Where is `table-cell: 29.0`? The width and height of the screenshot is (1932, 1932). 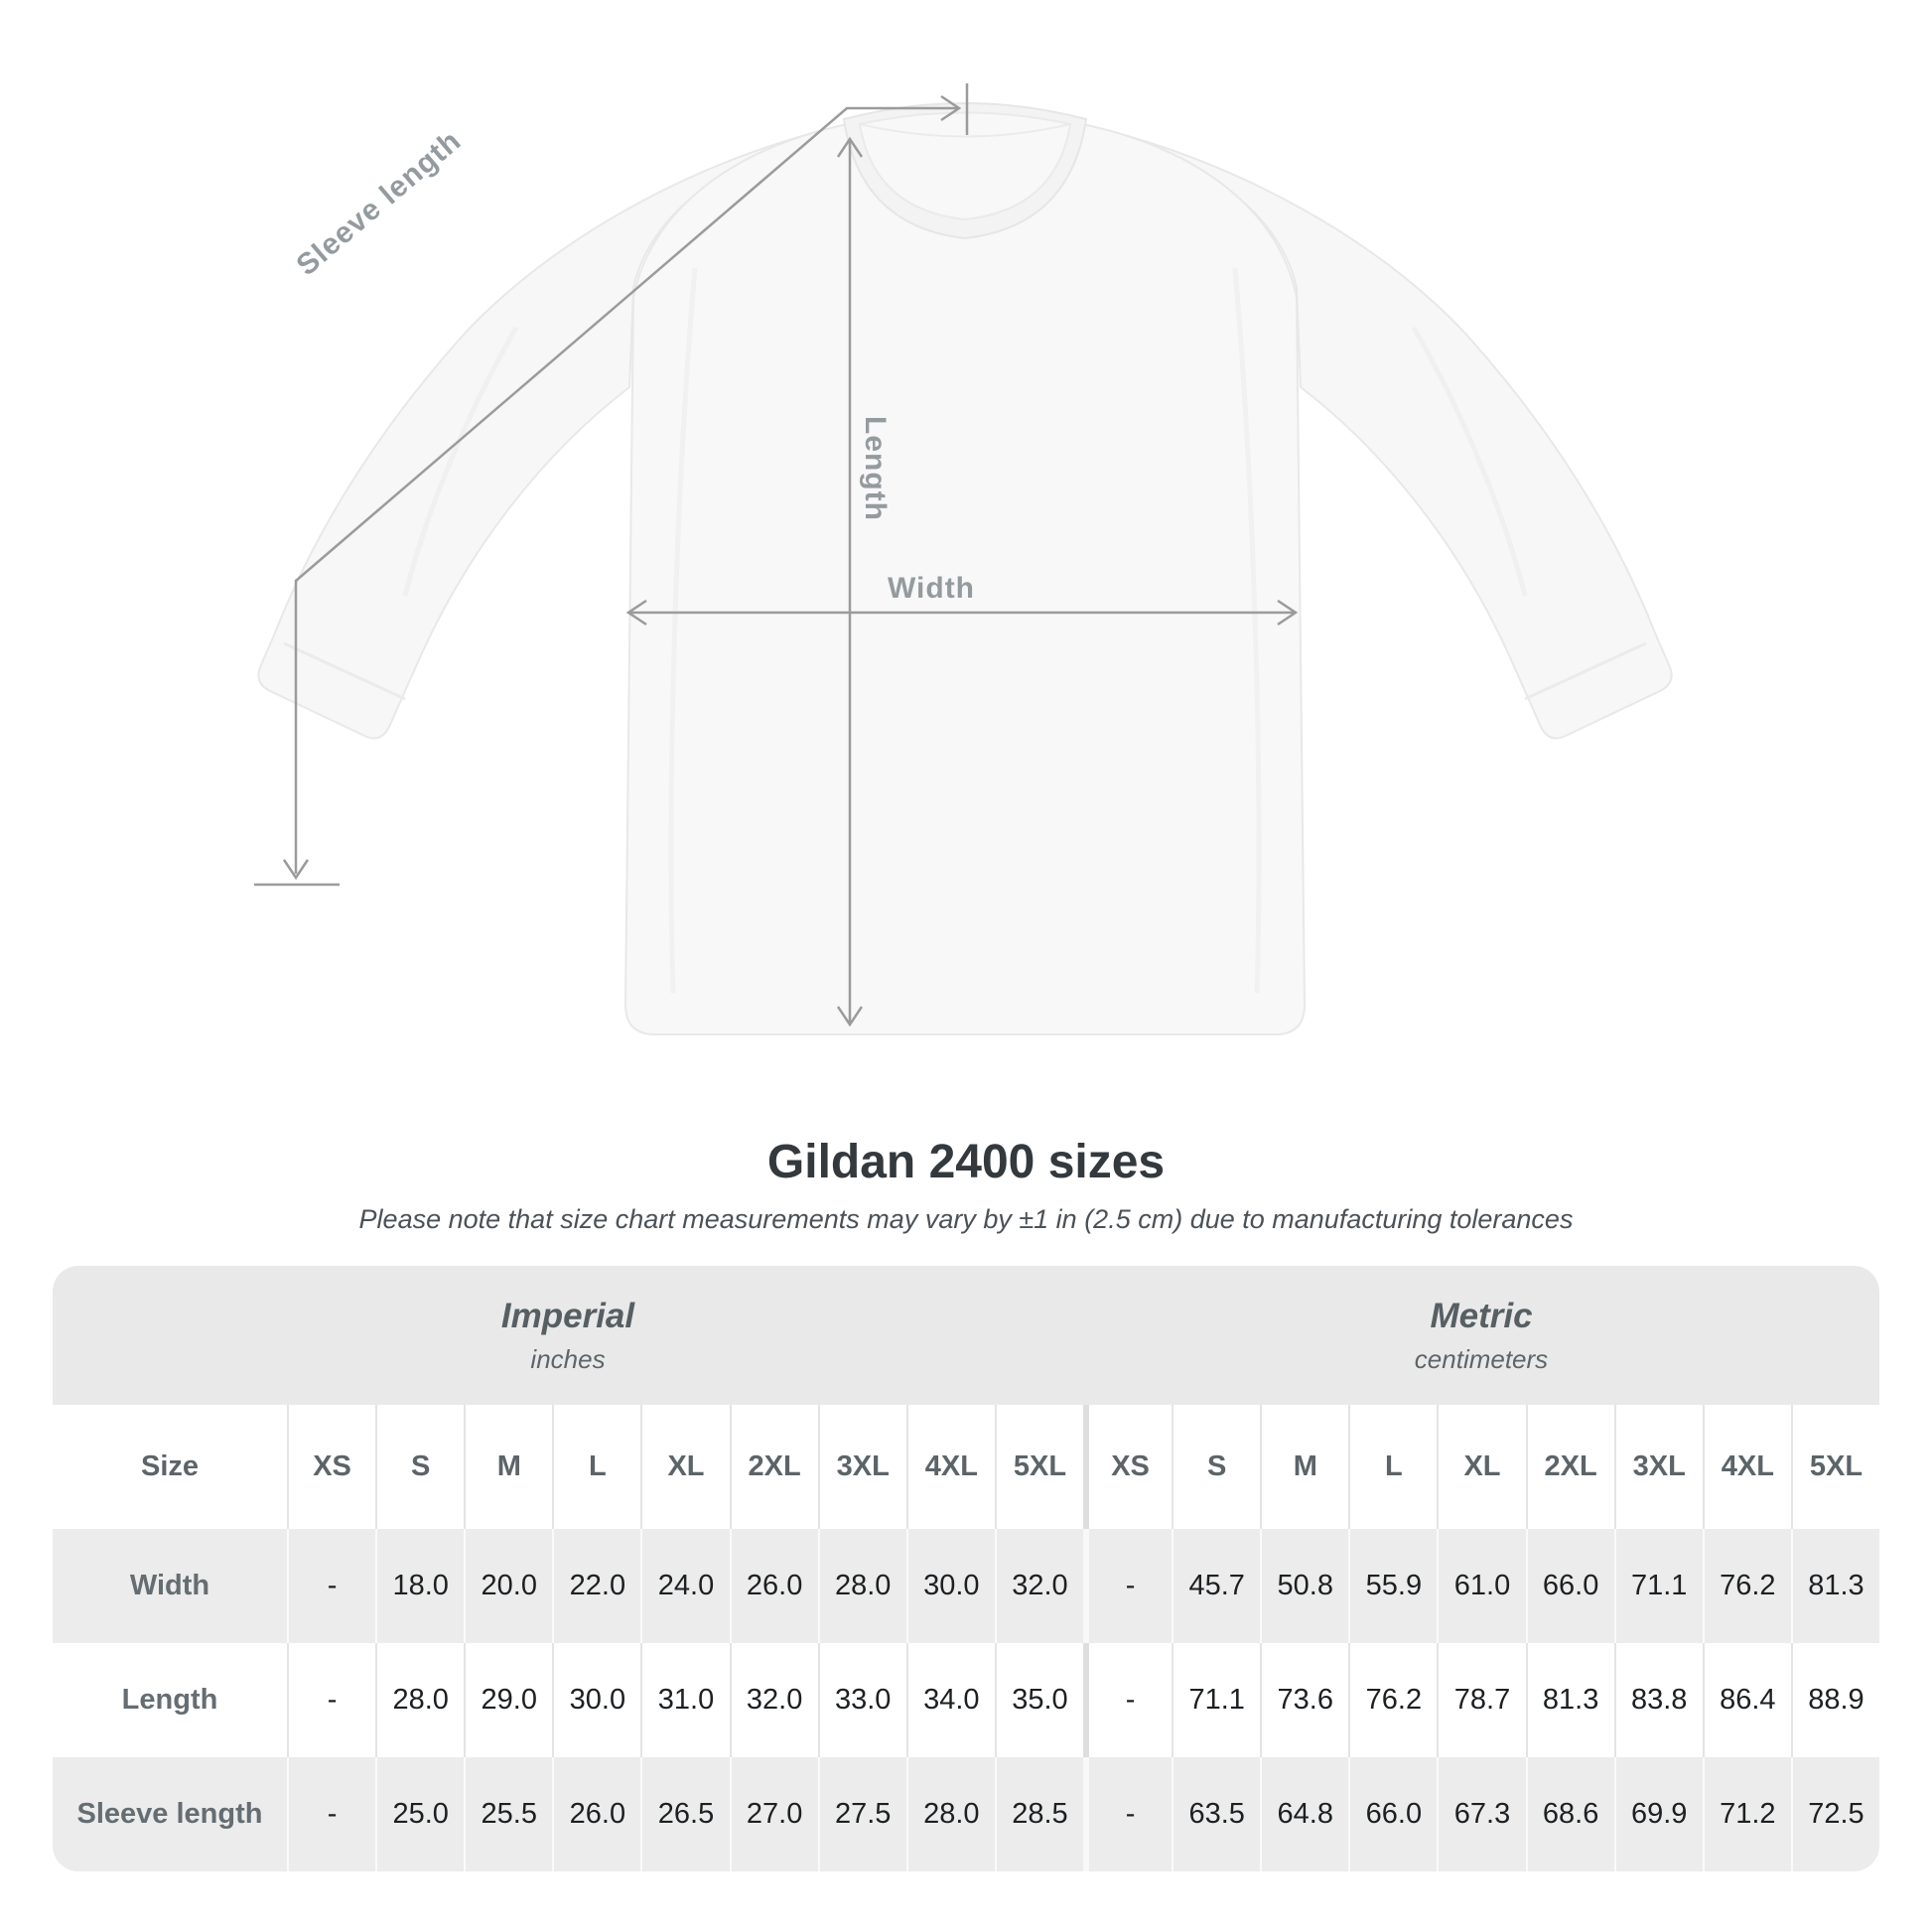 table-cell: 29.0 is located at coordinates (508, 1700).